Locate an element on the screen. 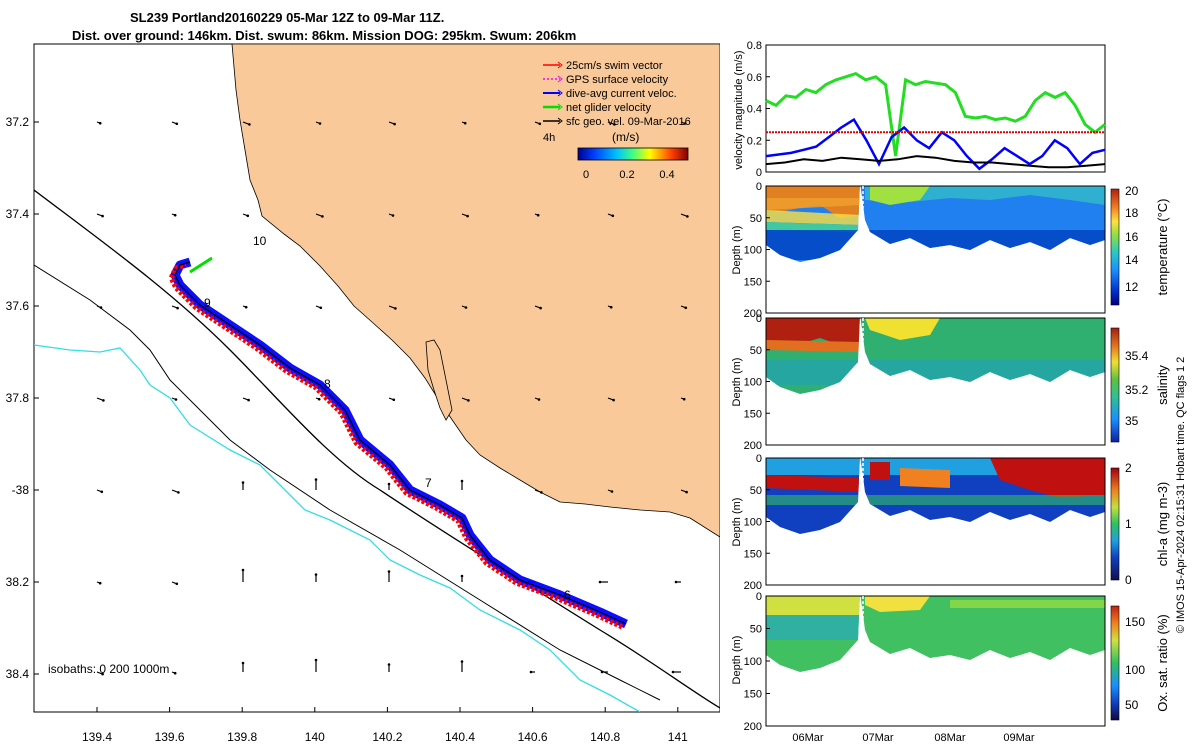  colorbar-tick-label: 35.4 is located at coordinates (1137, 356).